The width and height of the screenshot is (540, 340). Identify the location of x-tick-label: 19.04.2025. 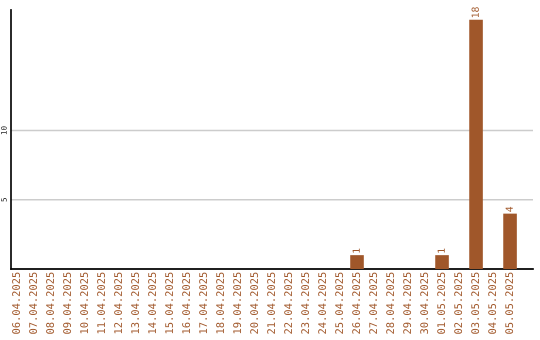
(237, 303).